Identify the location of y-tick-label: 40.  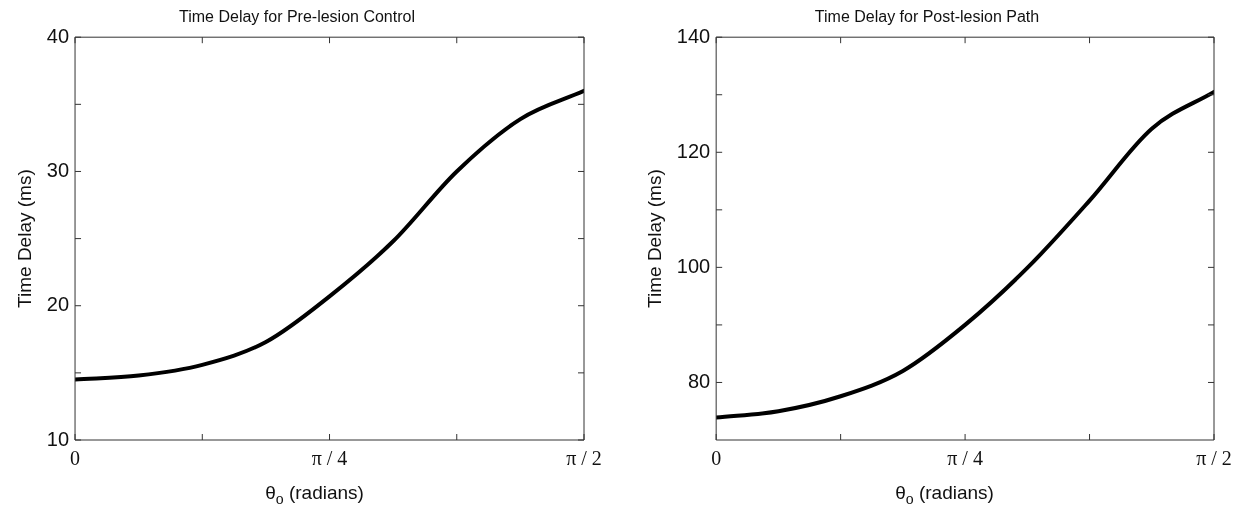
(58, 35).